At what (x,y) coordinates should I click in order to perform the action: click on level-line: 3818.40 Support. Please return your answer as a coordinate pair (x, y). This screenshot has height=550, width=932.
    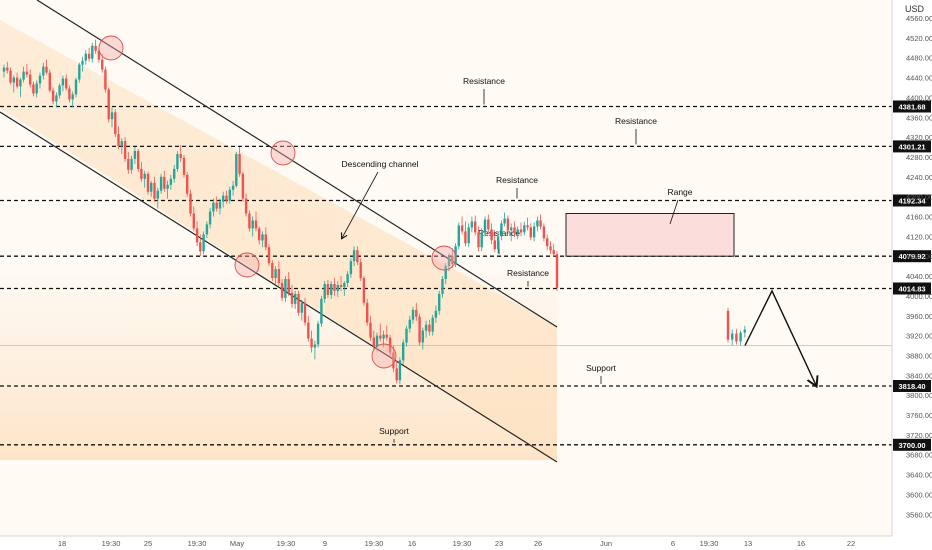
    Looking at the image, I should click on (465, 377).